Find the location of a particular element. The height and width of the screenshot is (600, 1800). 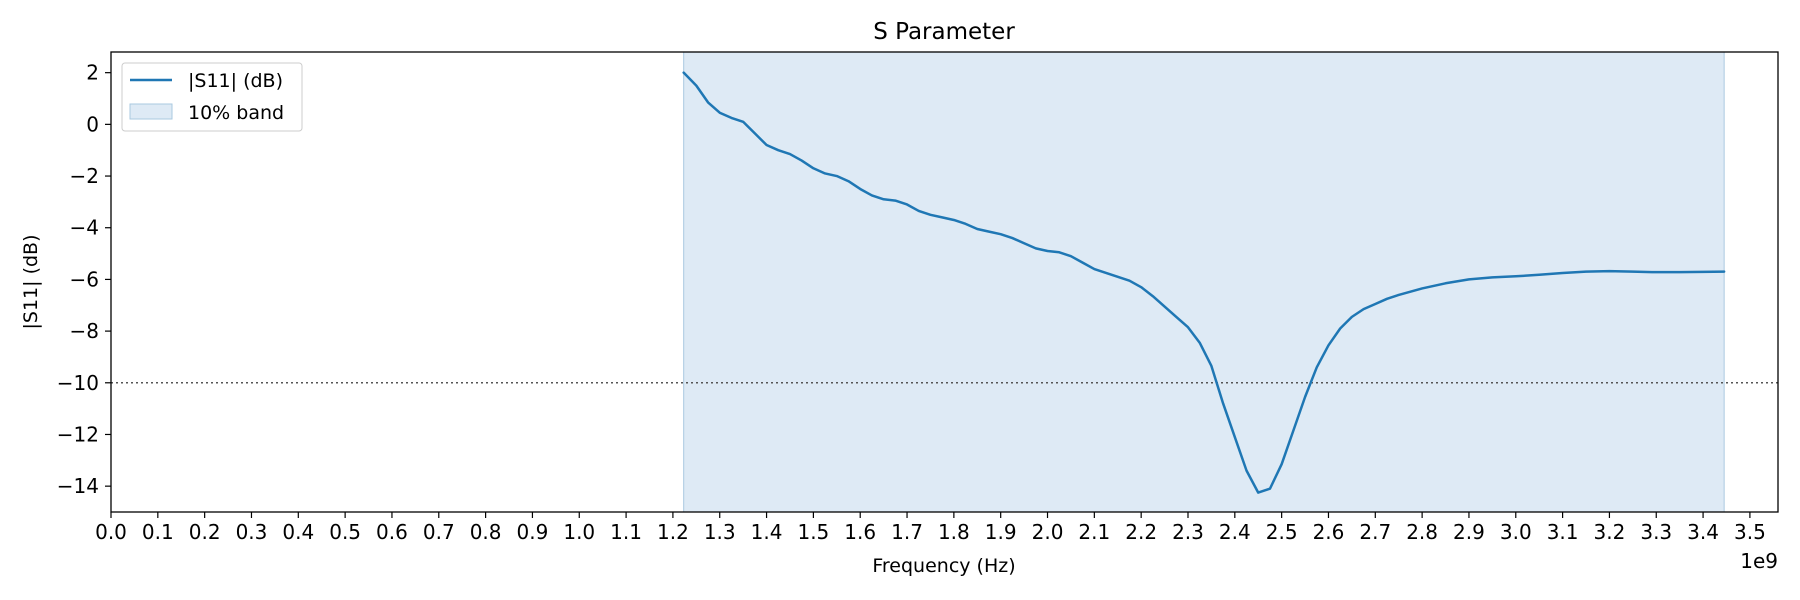

y-tick-label: −8 is located at coordinates (84, 331).